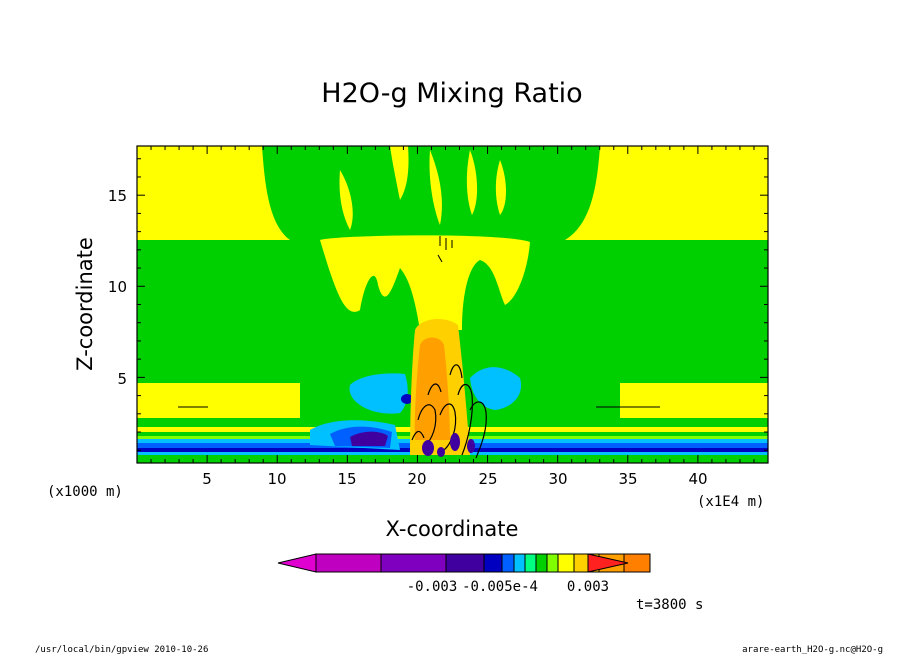 The image size is (904, 654). I want to click on y-tick-label: 15, so click(117, 196).